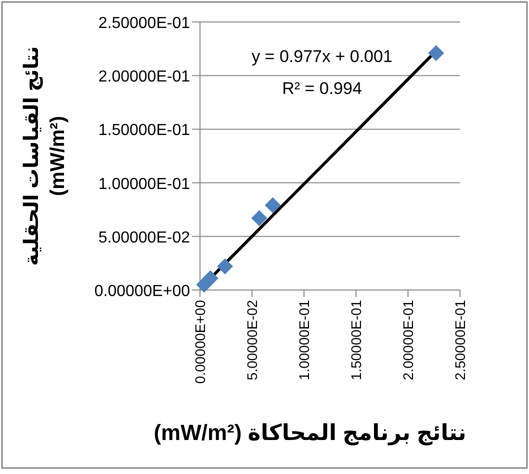  What do you see at coordinates (144, 23) in the screenshot?
I see `y-tick-label: 2.50000E-01` at bounding box center [144, 23].